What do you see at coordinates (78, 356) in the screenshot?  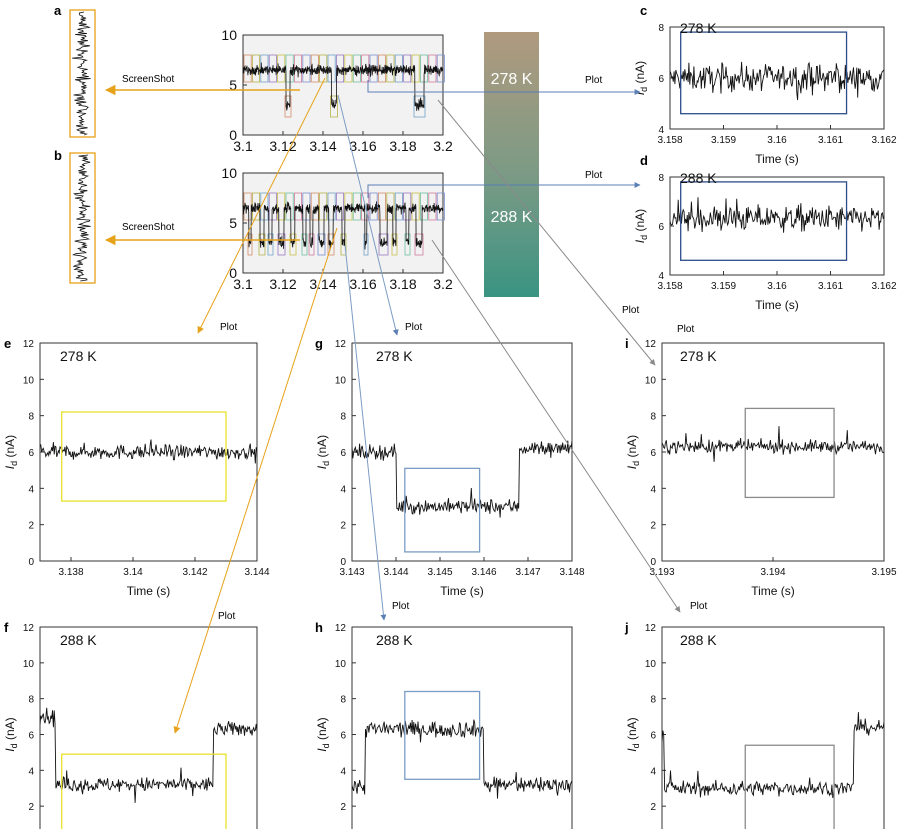 I see `temperature-label-e: 278 K` at bounding box center [78, 356].